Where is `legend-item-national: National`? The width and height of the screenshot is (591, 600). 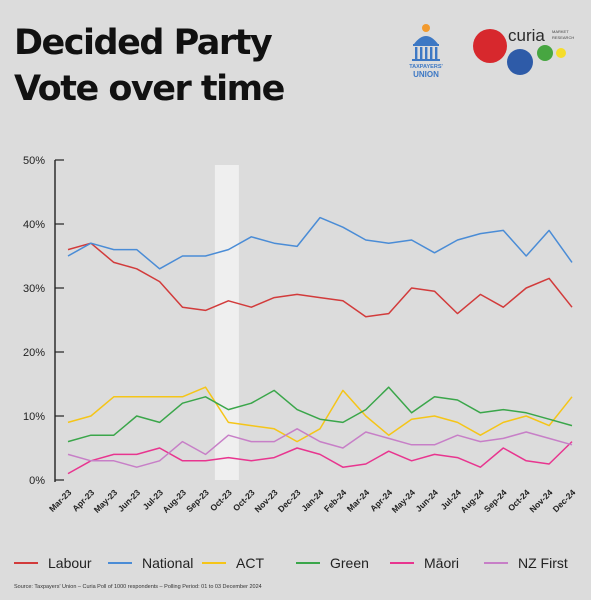 legend-item-national: National is located at coordinates (150, 563).